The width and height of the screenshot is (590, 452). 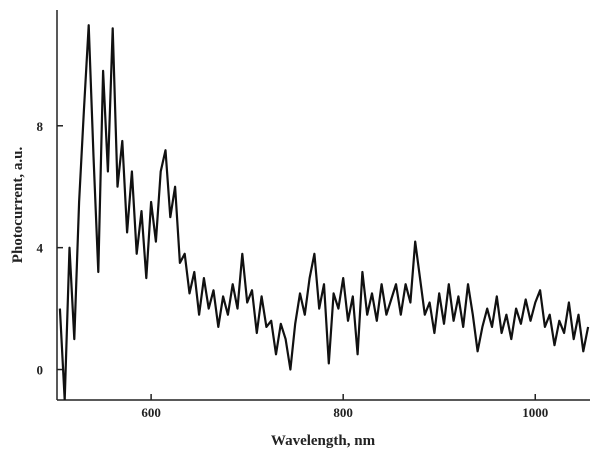 What do you see at coordinates (40, 126) in the screenshot?
I see `y-tick-label: 8` at bounding box center [40, 126].